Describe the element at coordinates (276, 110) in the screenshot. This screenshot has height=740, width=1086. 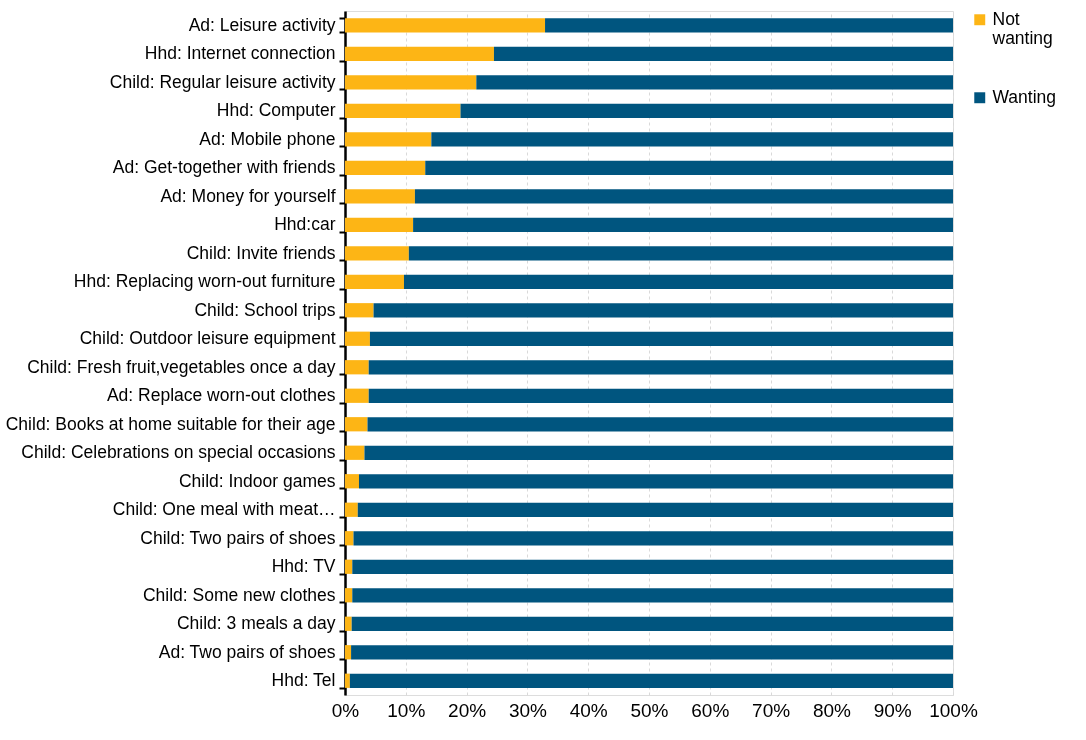
I see `y-tick-label: Hhd: Computer` at that location.